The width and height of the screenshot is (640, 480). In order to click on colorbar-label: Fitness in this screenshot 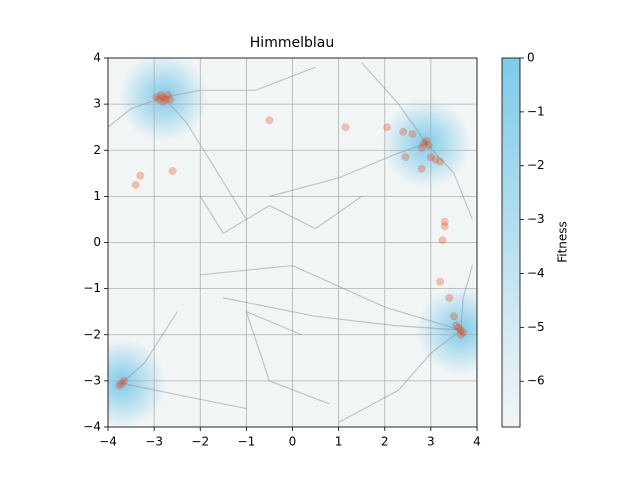, I will do `click(563, 242)`.